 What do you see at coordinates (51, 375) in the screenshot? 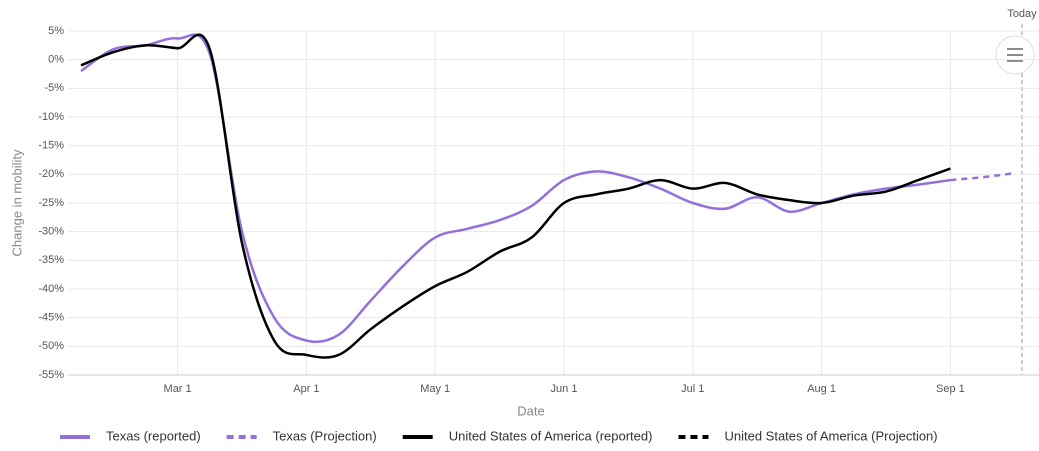
I see `y-tick-label: -55%` at bounding box center [51, 375].